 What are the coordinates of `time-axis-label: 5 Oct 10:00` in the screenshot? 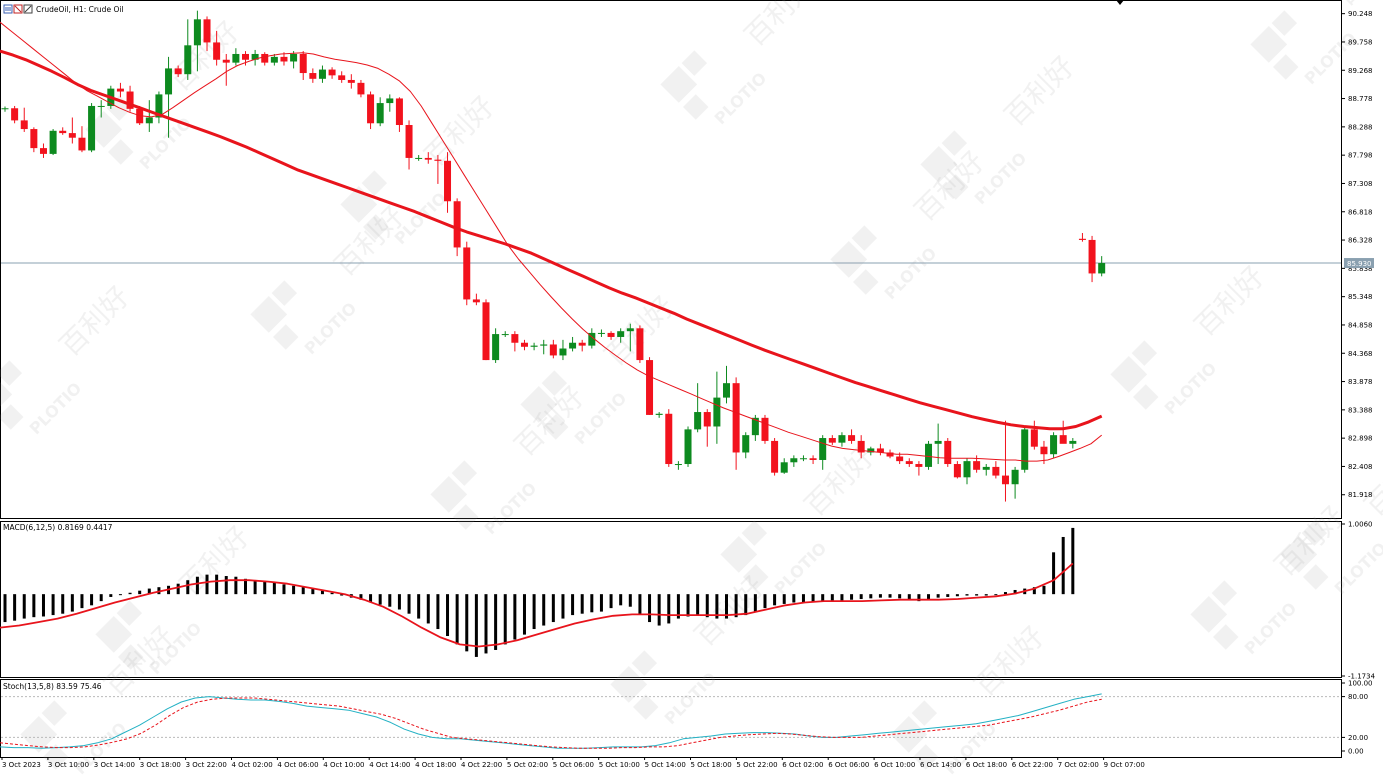 It's located at (619, 765).